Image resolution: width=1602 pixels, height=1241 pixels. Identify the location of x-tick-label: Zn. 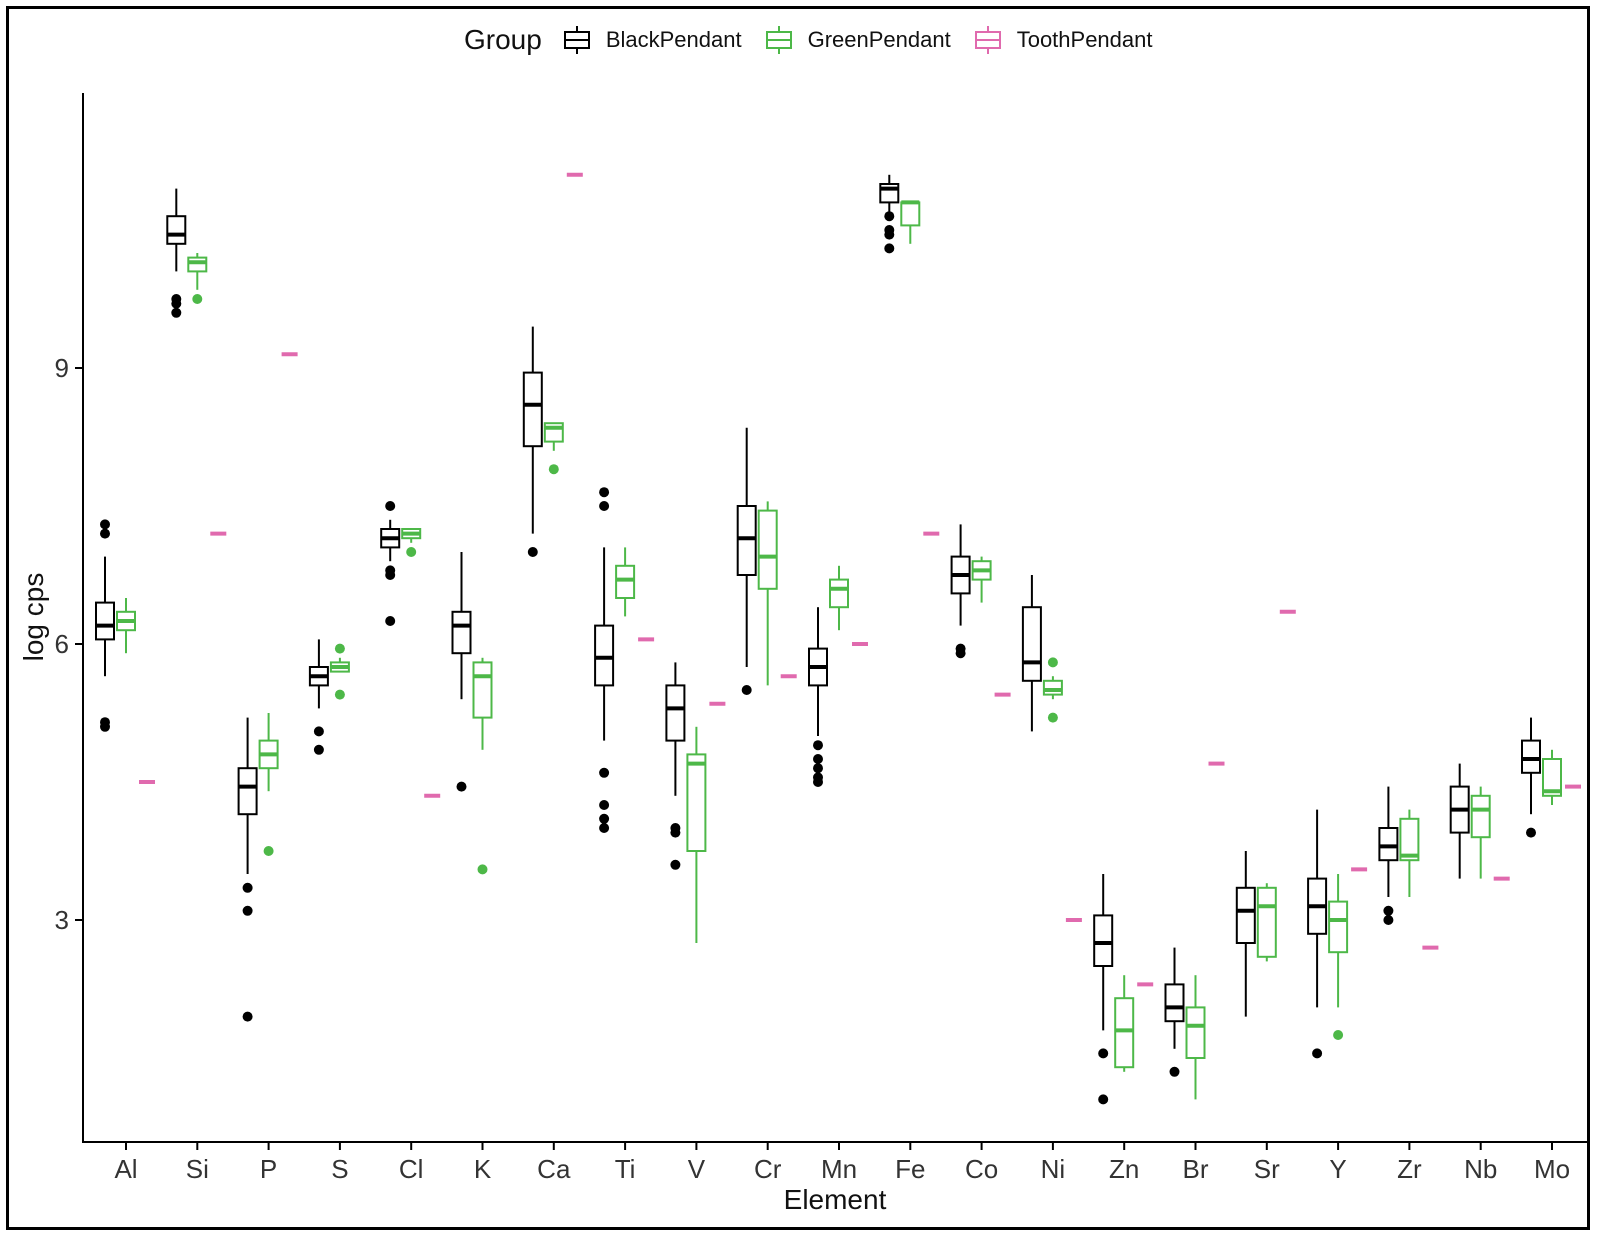
(1124, 1169).